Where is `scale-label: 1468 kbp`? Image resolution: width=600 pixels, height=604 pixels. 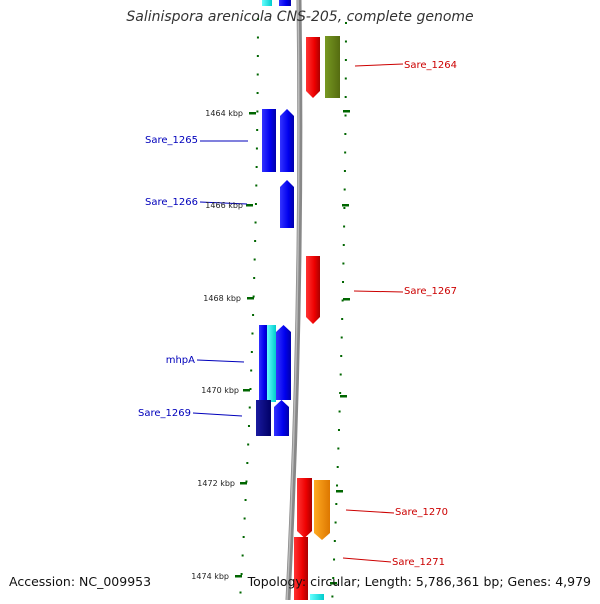
scale-label: 1468 kbp is located at coordinates (222, 298).